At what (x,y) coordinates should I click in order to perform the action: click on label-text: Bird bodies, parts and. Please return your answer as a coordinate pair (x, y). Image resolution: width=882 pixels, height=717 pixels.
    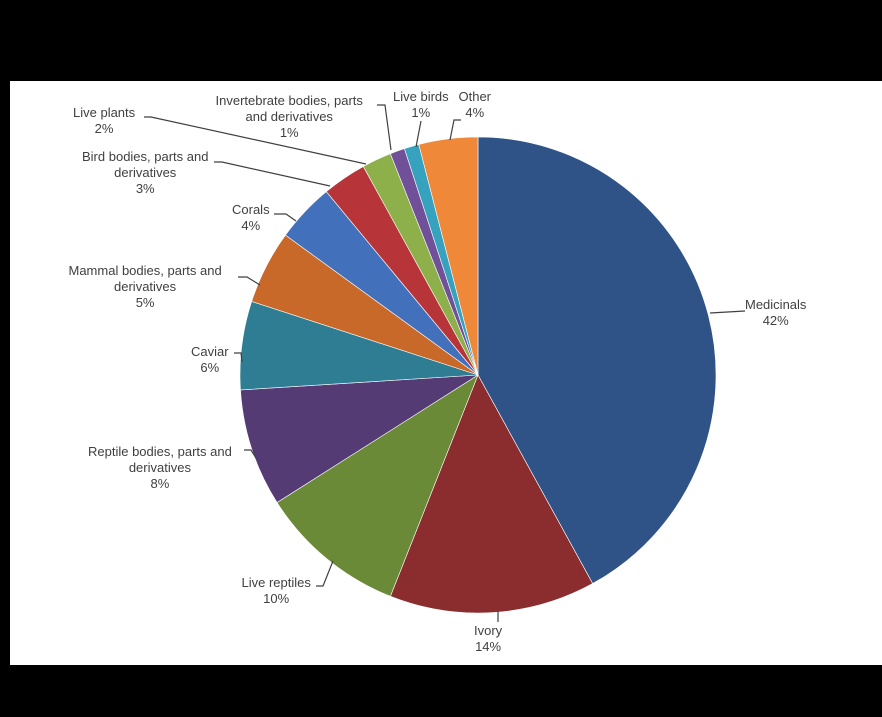
    Looking at the image, I should click on (145, 156).